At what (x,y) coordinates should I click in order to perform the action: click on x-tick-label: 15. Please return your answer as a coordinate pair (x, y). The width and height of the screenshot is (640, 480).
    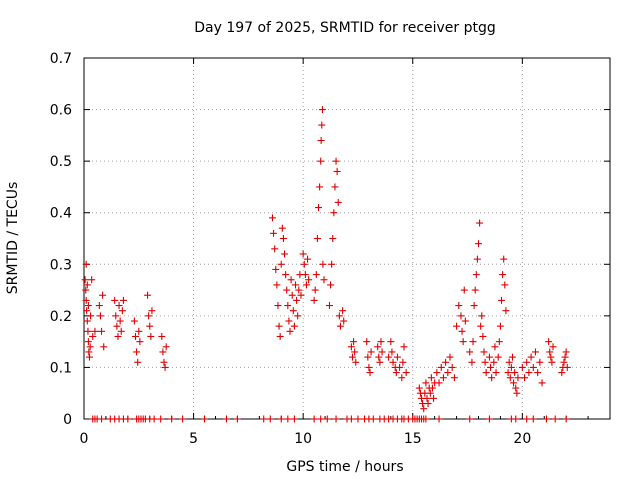
    Looking at the image, I should click on (413, 439).